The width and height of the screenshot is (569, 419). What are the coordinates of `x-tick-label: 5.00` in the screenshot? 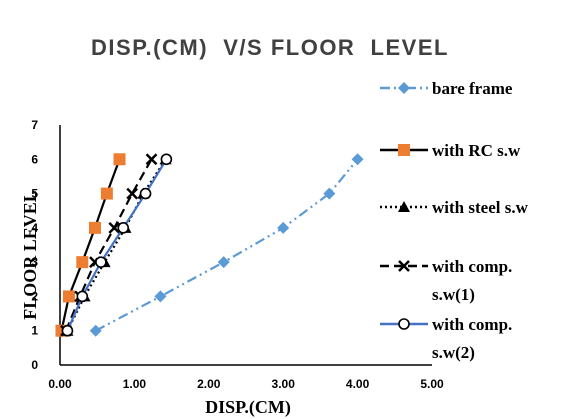 It's located at (432, 384).